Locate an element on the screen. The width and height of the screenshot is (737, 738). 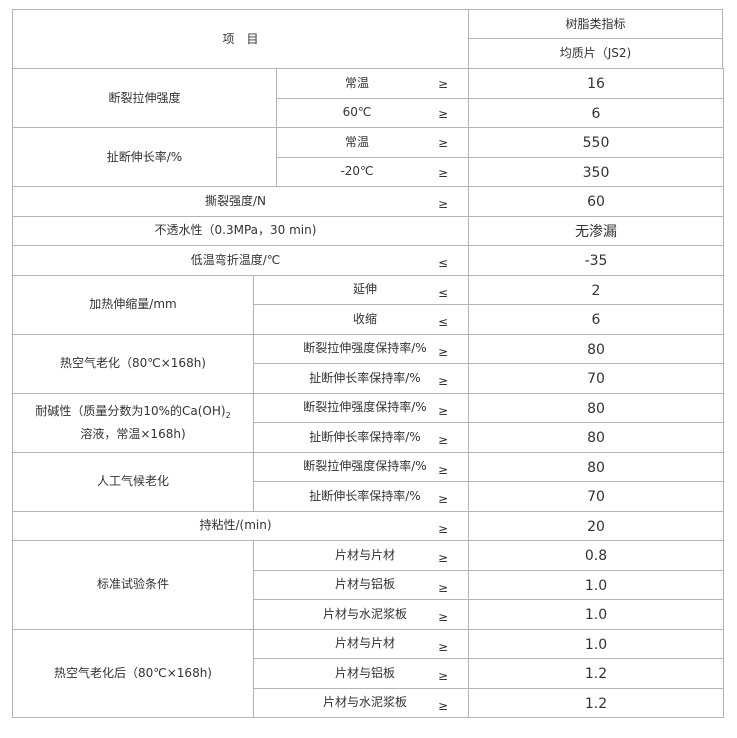
value-cell: 0.8 is located at coordinates (596, 555).